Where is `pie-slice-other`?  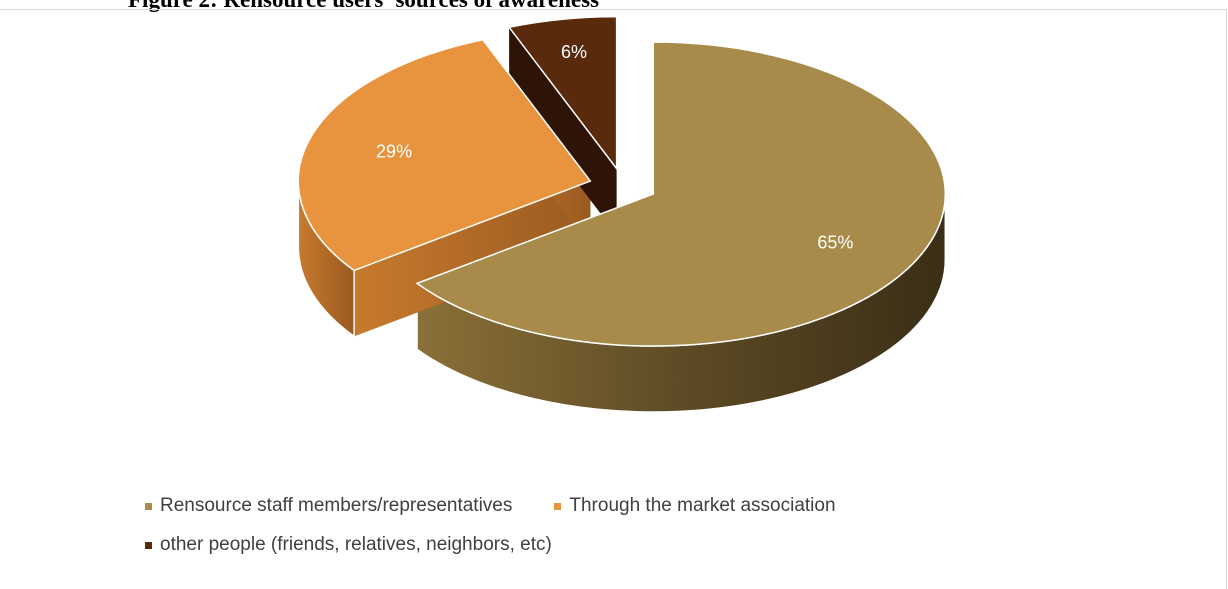 pie-slice-other is located at coordinates (562, 93).